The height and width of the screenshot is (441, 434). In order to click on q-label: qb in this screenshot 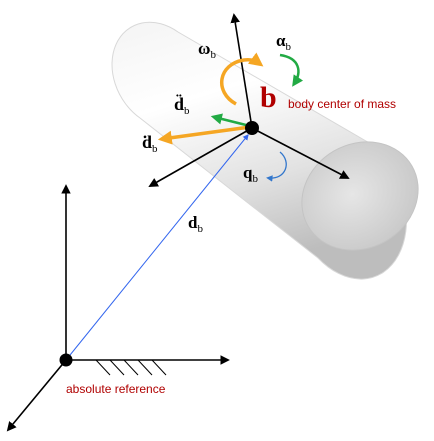, I will do `click(250, 174)`.